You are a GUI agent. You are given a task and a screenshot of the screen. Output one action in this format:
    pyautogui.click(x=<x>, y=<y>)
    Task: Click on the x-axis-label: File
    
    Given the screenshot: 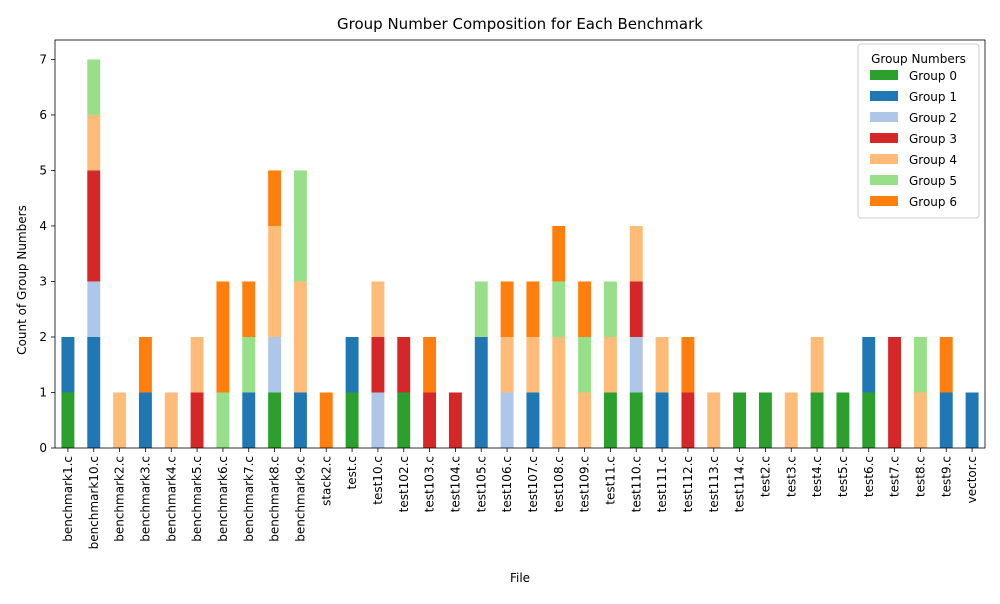 What is the action you would take?
    pyautogui.click(x=520, y=578)
    